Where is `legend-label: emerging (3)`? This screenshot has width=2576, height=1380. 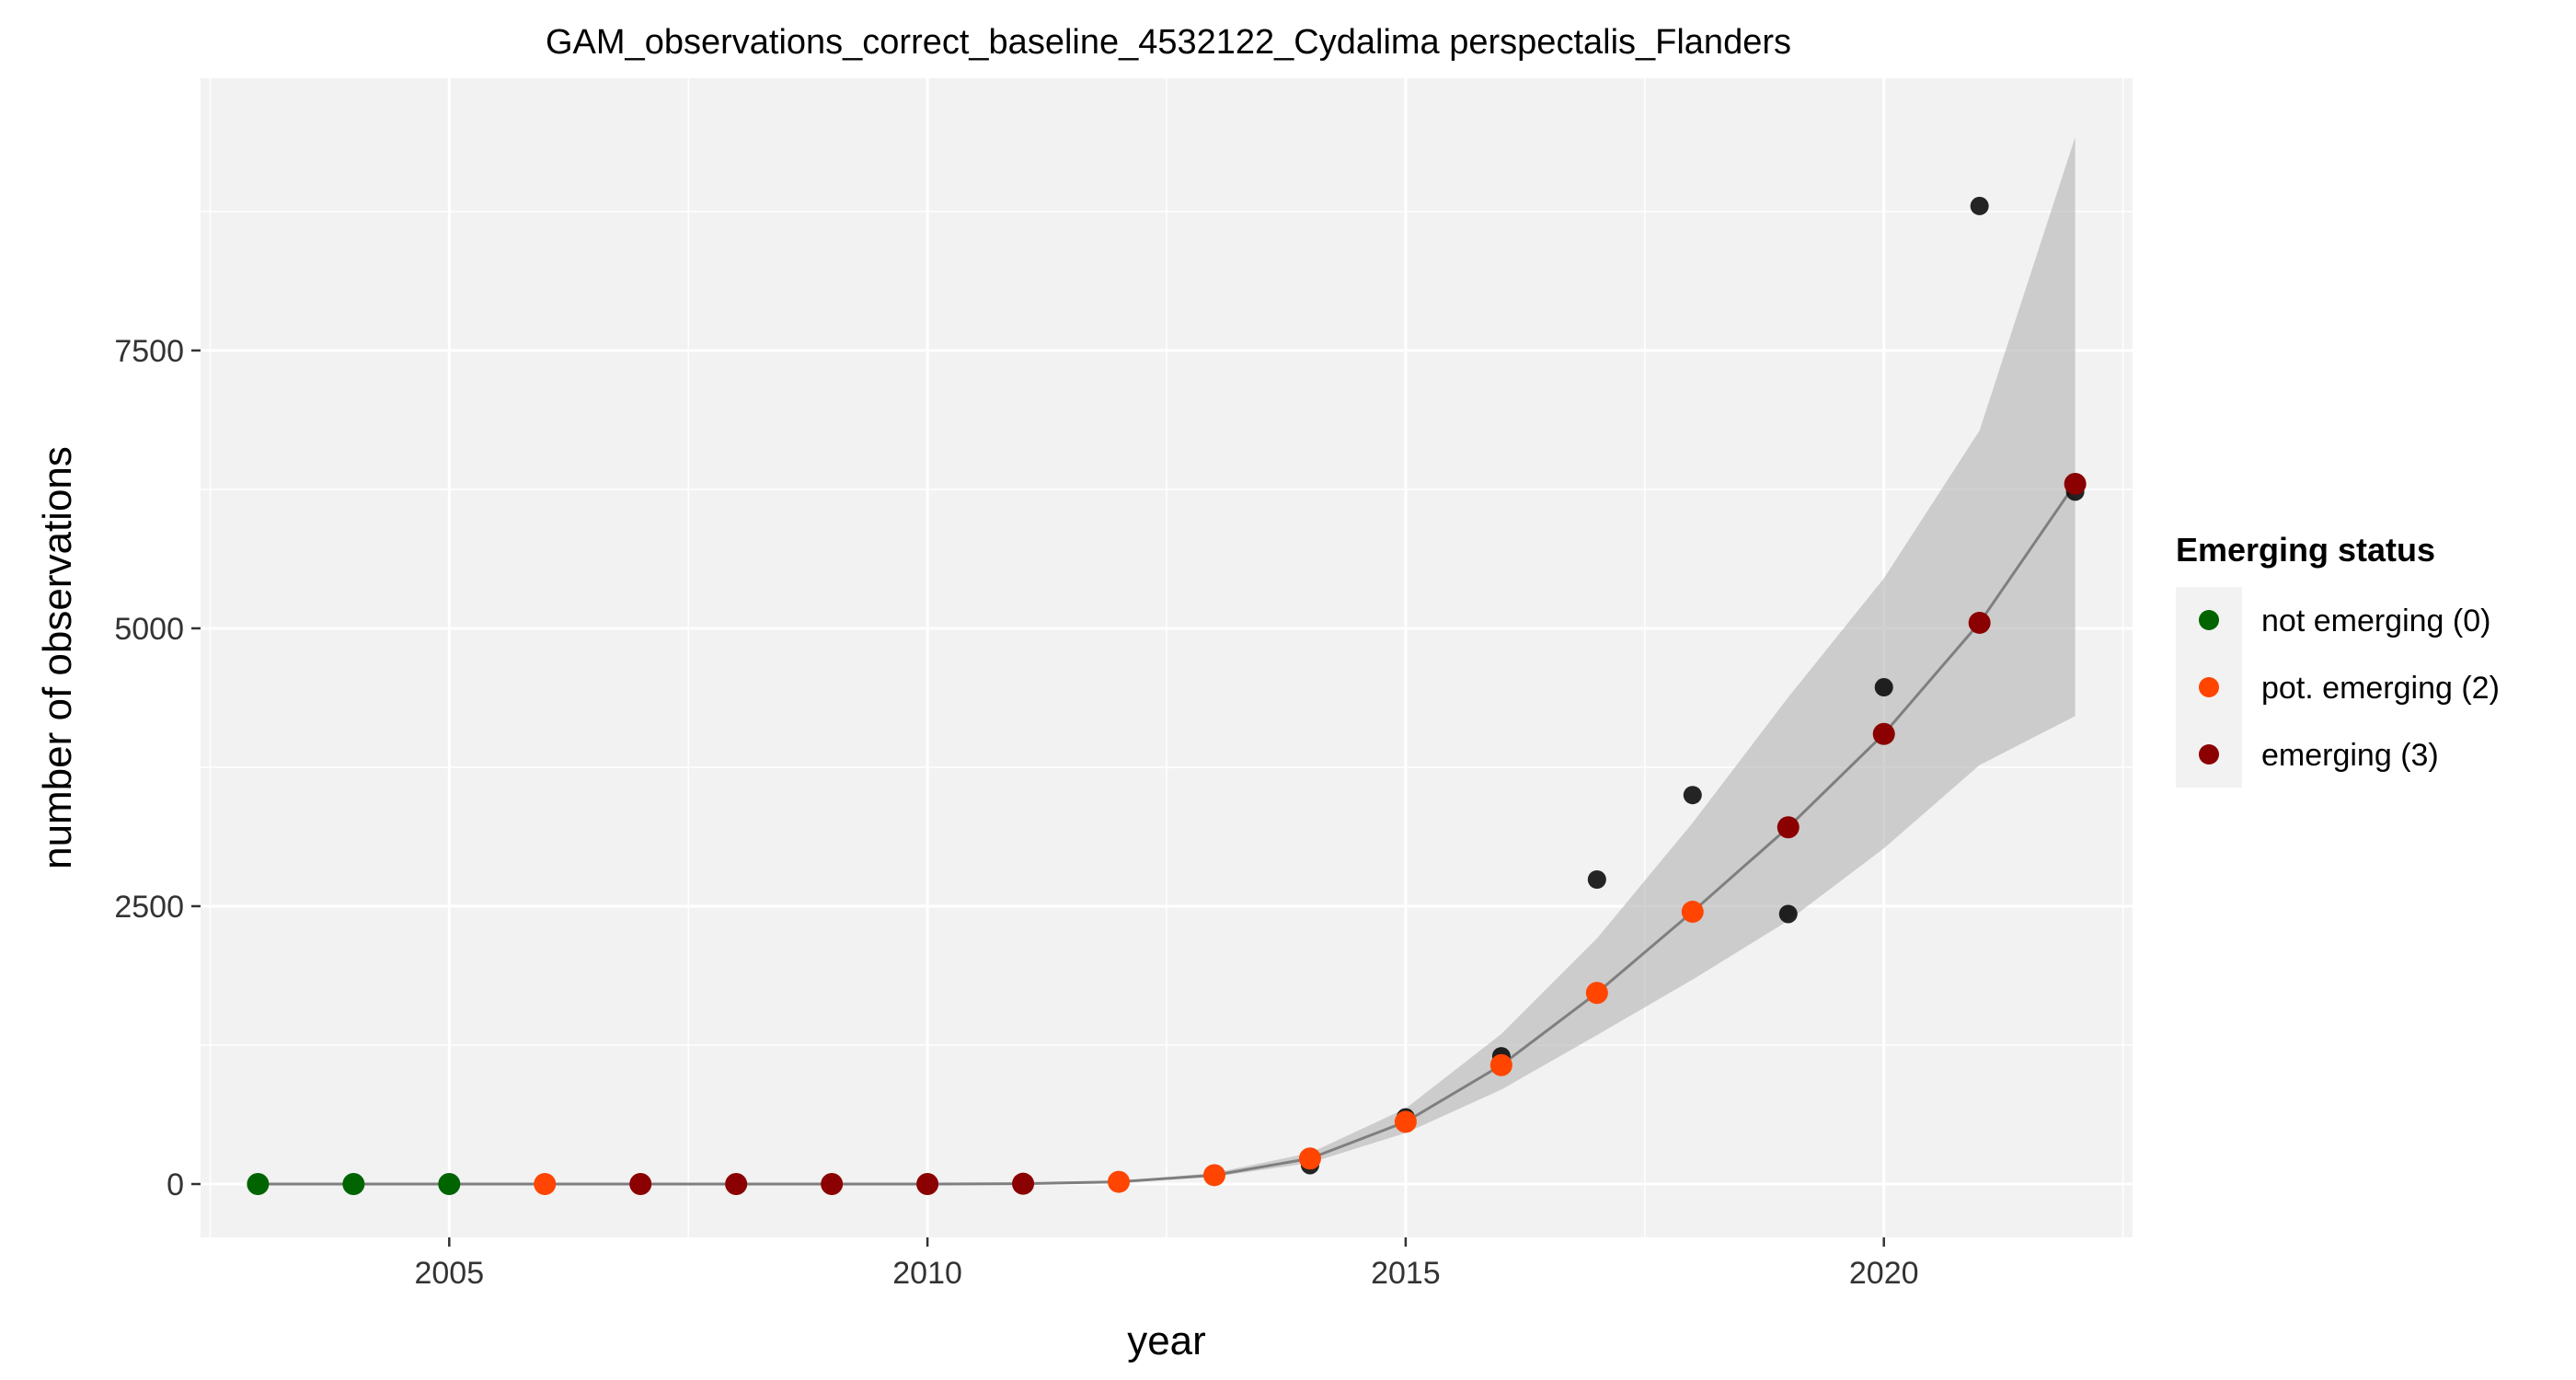 legend-label: emerging (3) is located at coordinates (2350, 755).